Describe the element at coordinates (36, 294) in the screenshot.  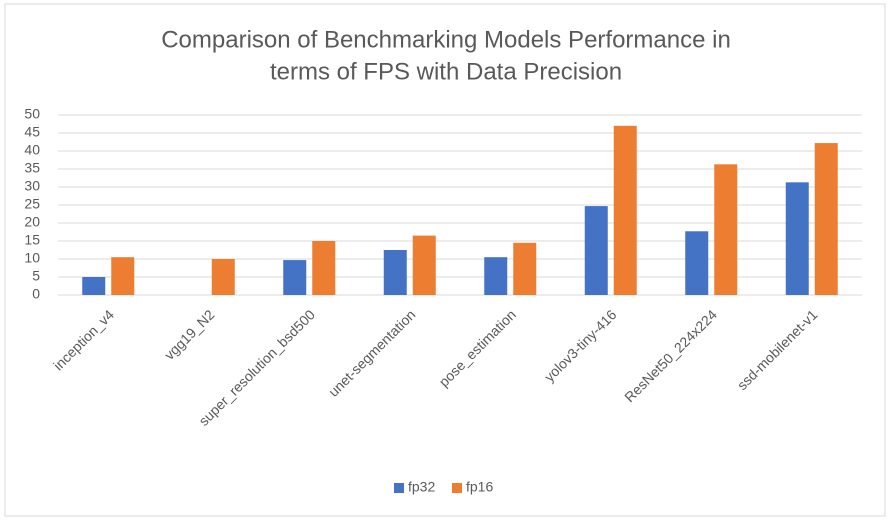
I see `y-tick-label: 0` at that location.